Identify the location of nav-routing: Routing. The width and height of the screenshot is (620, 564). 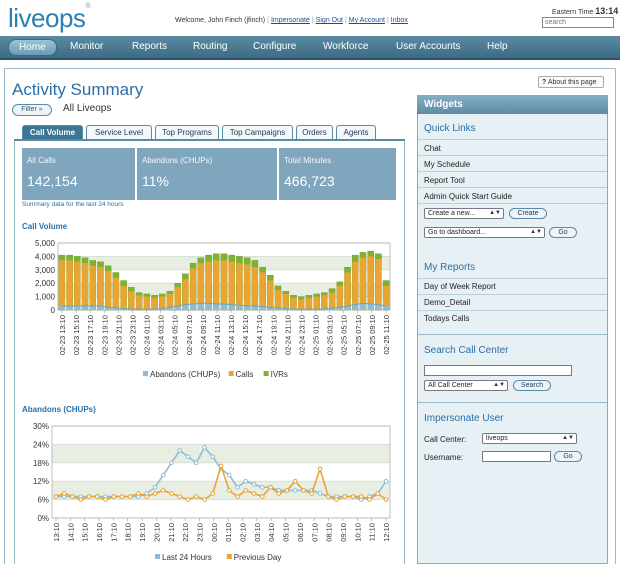
(210, 46).